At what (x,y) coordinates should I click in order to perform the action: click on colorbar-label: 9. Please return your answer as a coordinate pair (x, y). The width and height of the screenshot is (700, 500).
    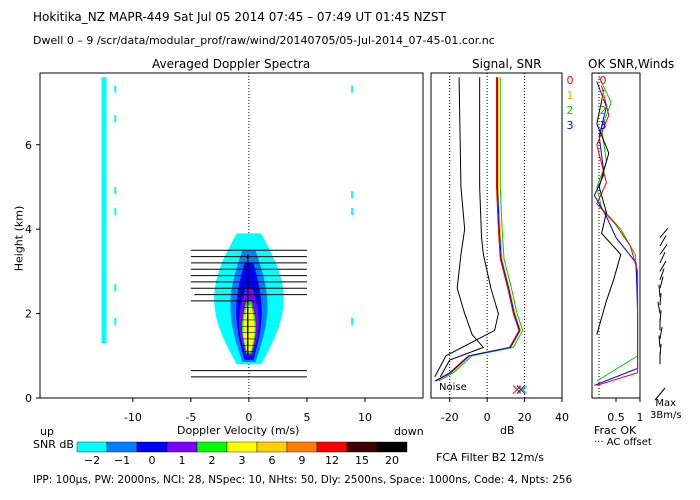
    Looking at the image, I should click on (302, 460).